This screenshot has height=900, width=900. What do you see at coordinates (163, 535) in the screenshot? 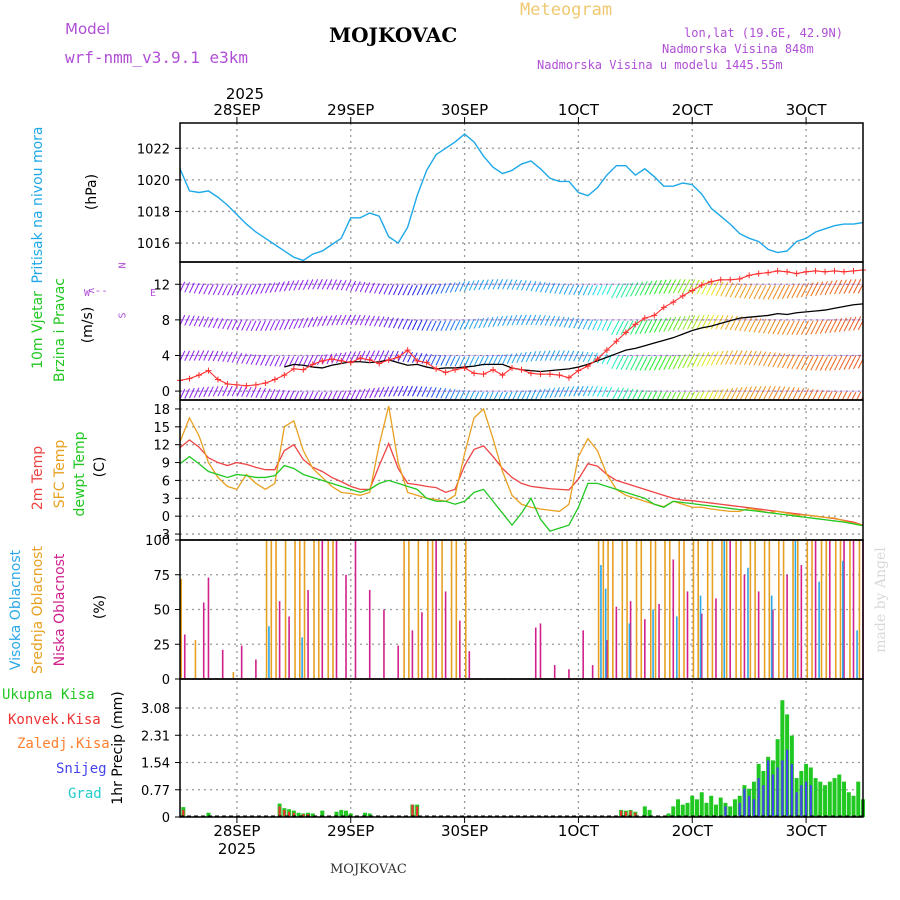
I see `temp-tick-label: -3` at bounding box center [163, 535].